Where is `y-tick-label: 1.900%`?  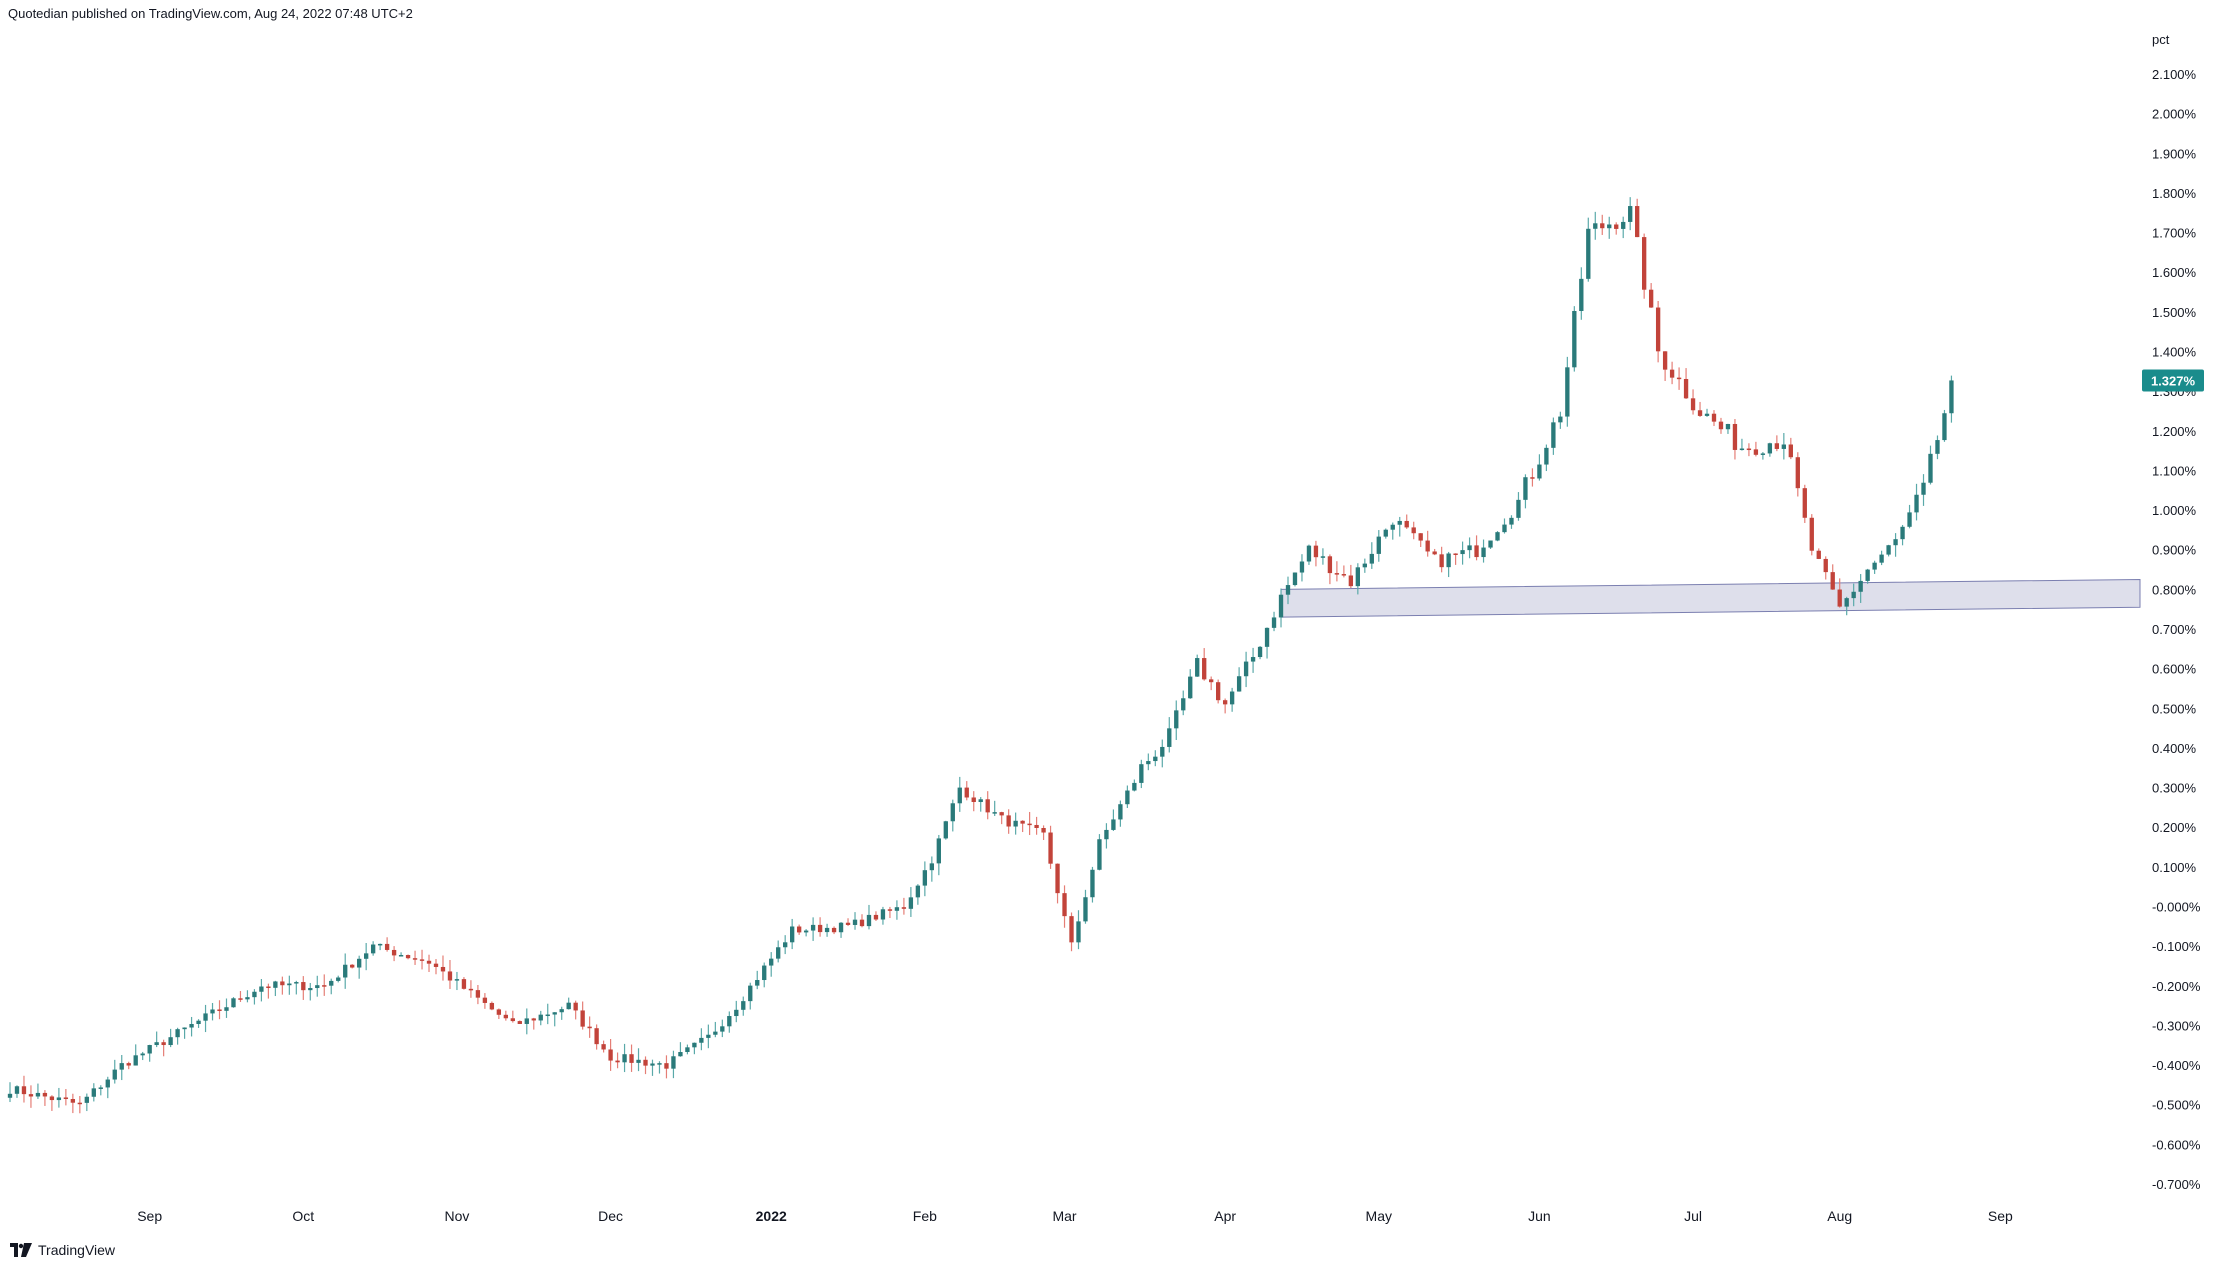
y-tick-label: 1.900% is located at coordinates (2174, 153).